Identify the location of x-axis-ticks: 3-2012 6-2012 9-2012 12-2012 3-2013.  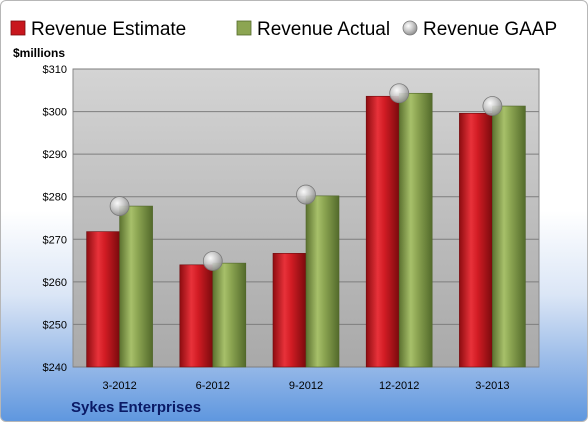
(305, 386).